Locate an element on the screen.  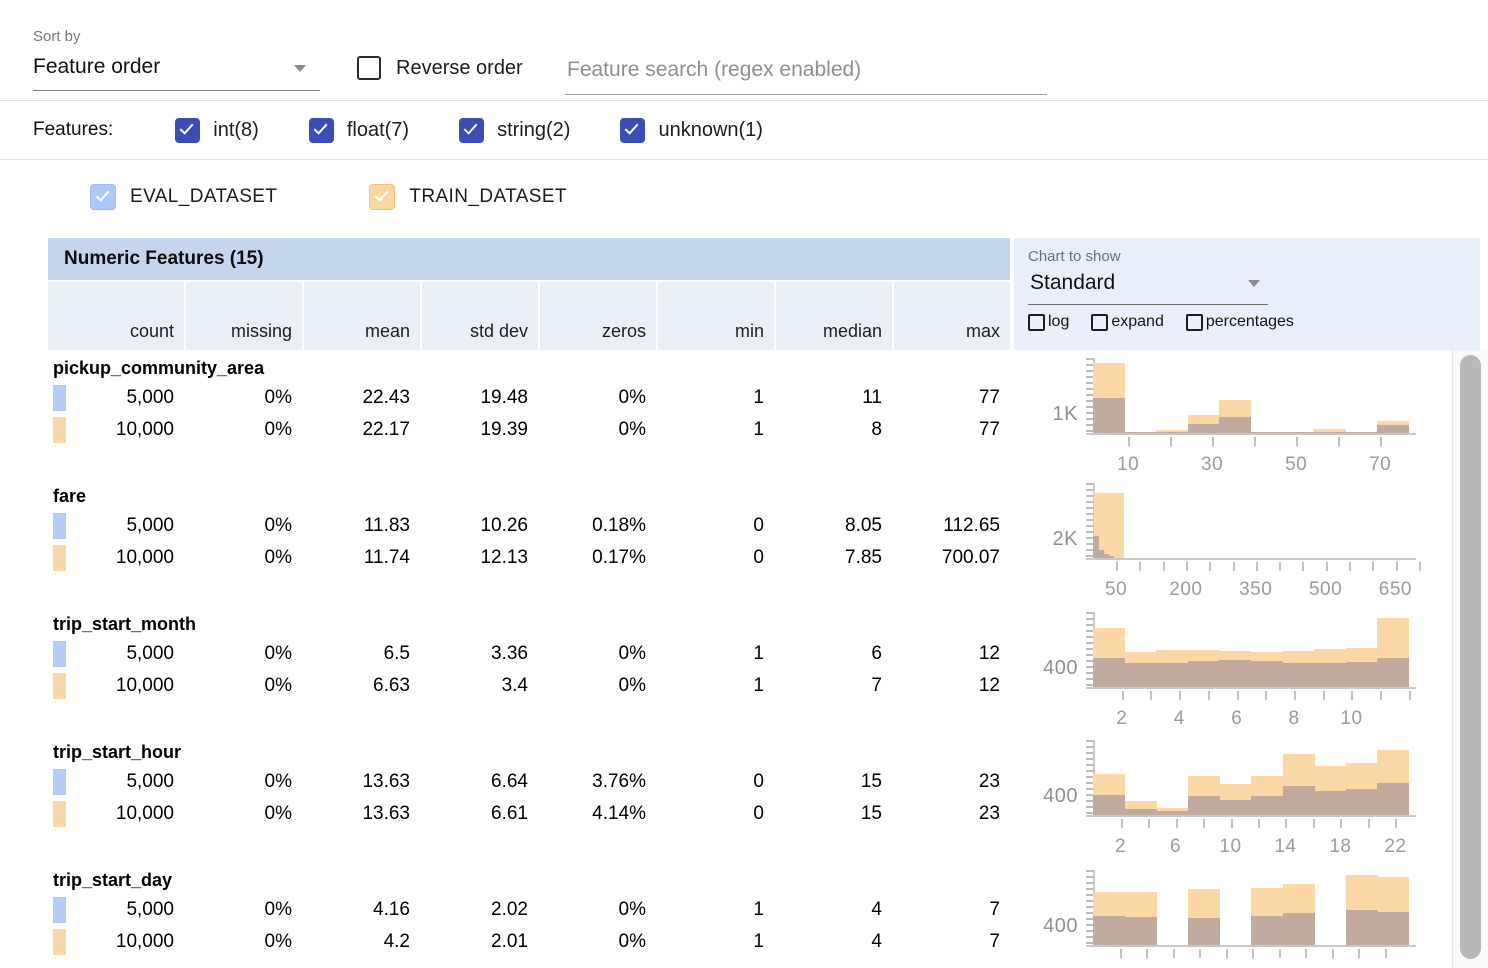
chart-option-expand: expand is located at coordinates (1127, 322).